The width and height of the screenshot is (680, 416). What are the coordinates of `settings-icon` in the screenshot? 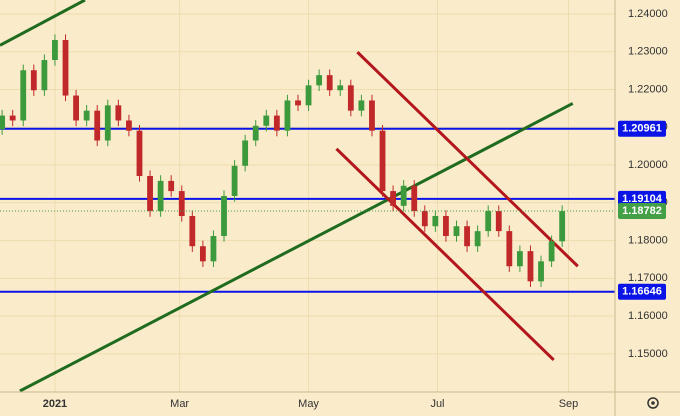 It's located at (653, 403).